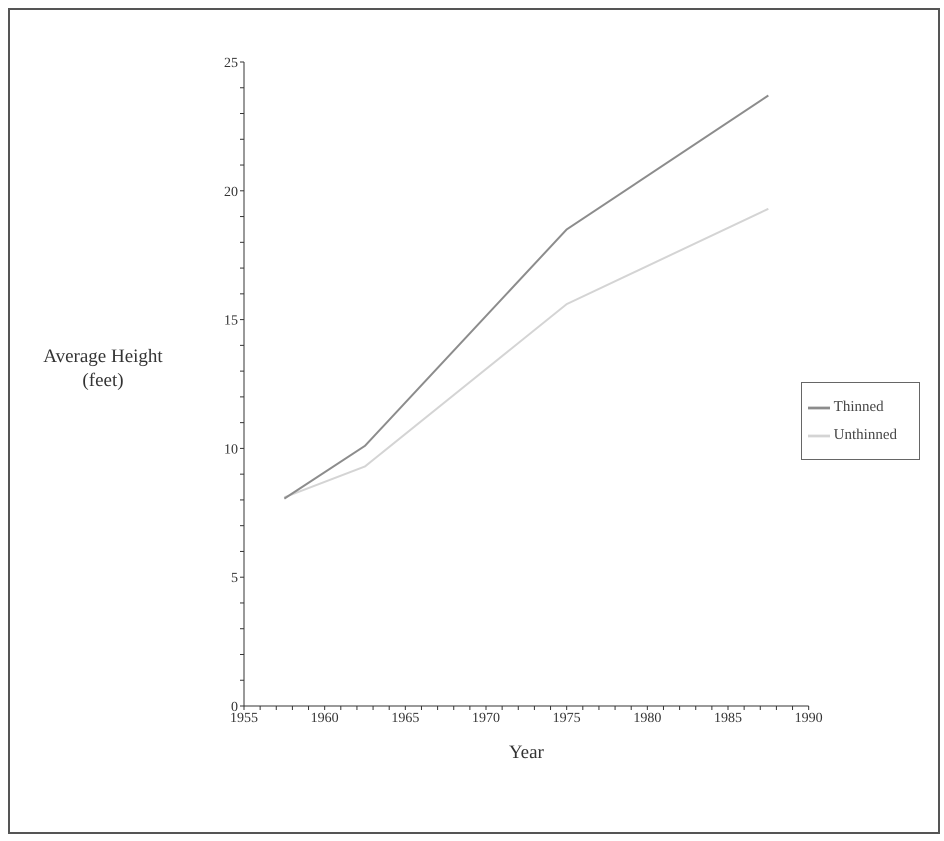 This screenshot has height=841, width=944. Describe the element at coordinates (234, 578) in the screenshot. I see `y-tick-label: 5` at that location.